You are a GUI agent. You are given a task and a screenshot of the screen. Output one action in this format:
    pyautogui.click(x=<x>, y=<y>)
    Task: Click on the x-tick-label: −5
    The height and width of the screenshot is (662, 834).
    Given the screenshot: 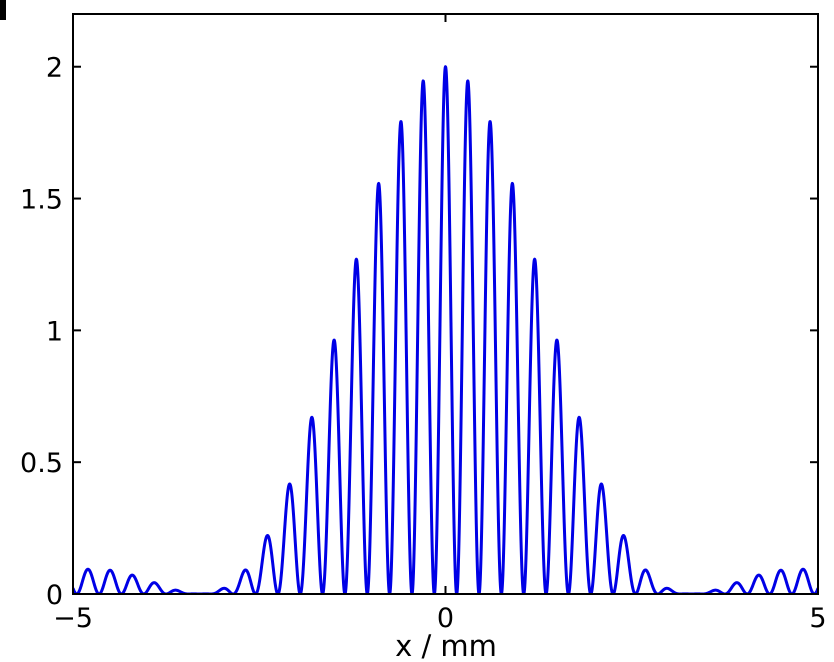 What is the action you would take?
    pyautogui.click(x=73, y=618)
    